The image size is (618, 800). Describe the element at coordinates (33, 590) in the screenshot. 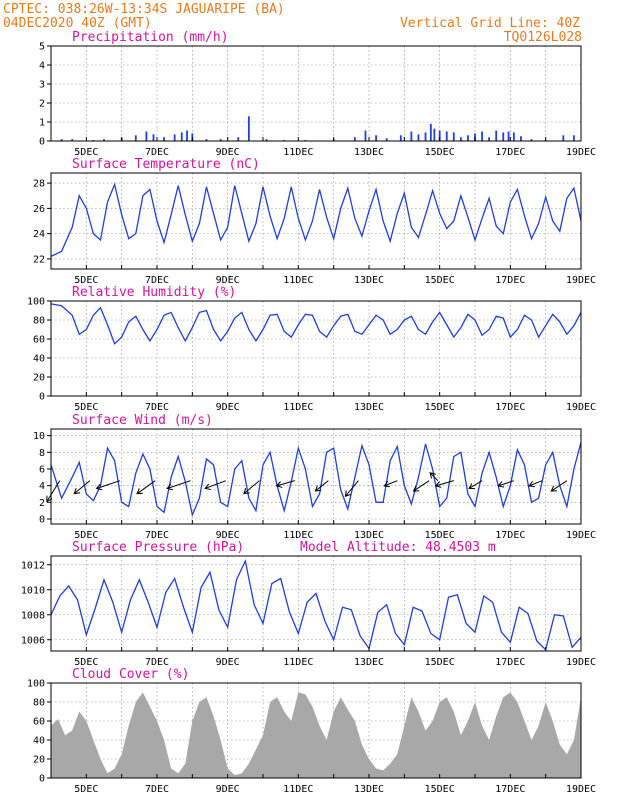

I see `y-tick-label: 1010` at that location.